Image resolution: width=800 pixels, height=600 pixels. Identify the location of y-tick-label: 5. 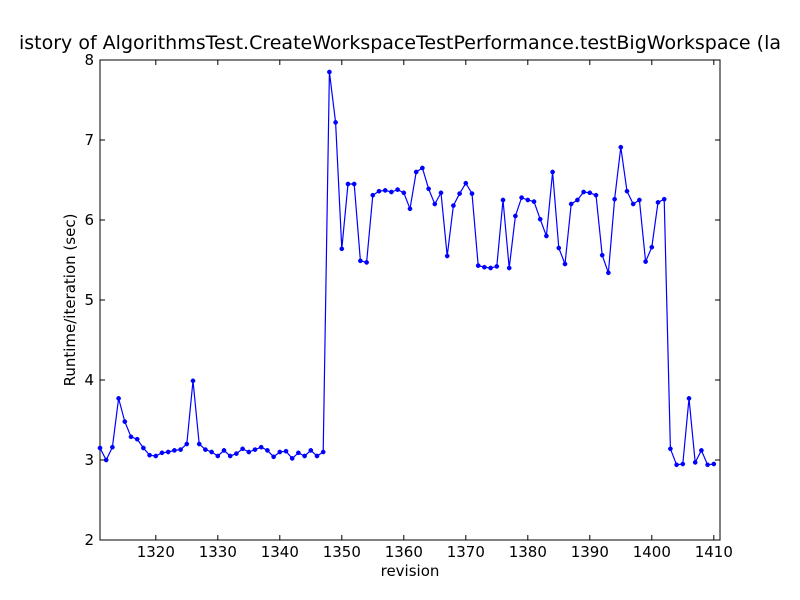
(89, 300).